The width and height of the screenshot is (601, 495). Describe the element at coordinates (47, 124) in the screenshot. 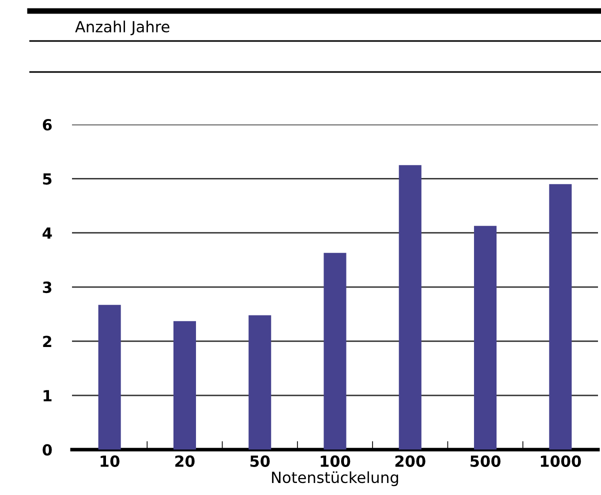

I see `y-tick-label: 6` at that location.